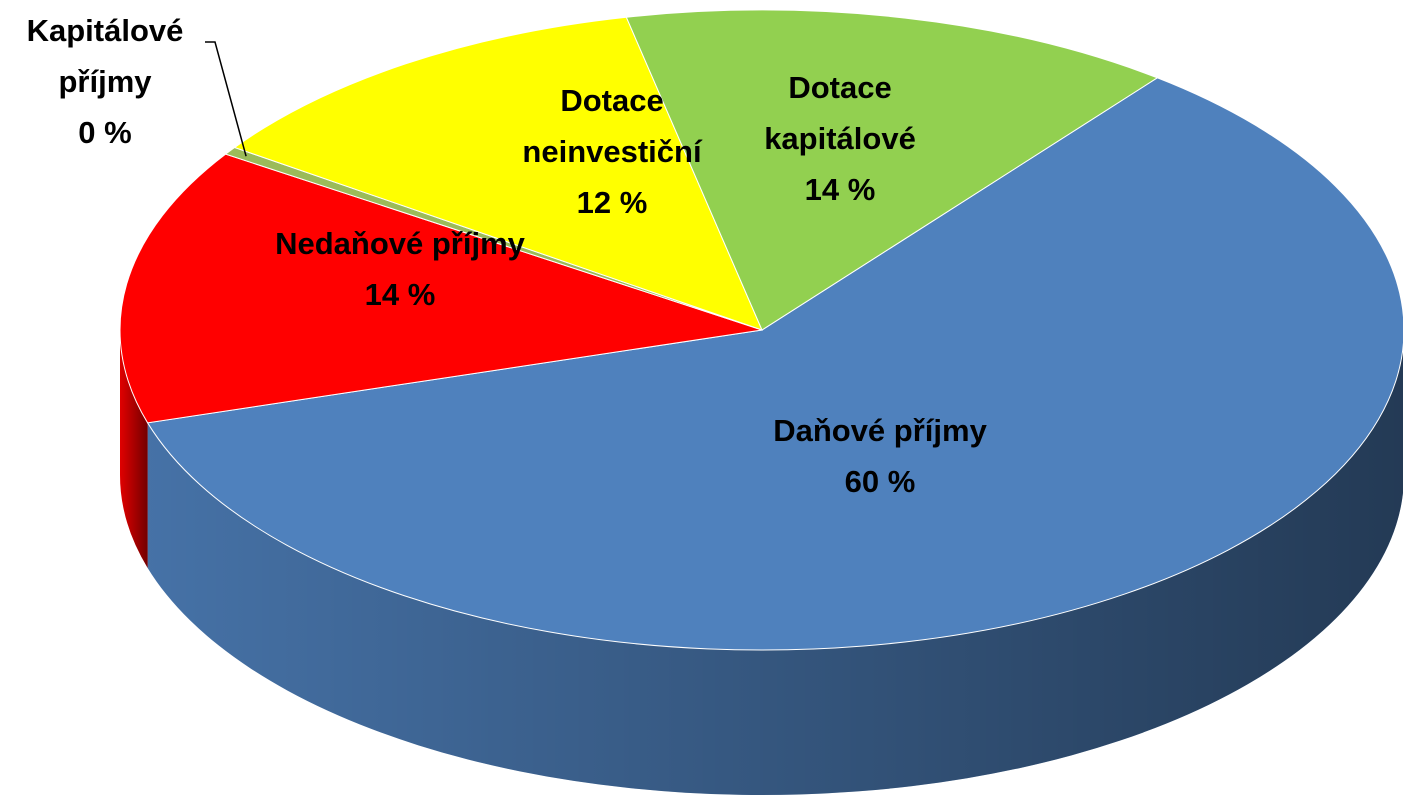 The width and height of the screenshot is (1403, 798). I want to click on category-label: Dotace neinvestiční, so click(612, 126).